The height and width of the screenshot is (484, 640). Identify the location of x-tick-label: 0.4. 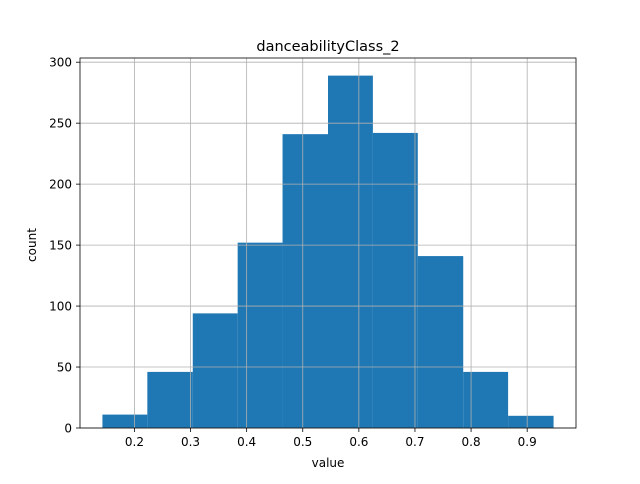
(246, 442).